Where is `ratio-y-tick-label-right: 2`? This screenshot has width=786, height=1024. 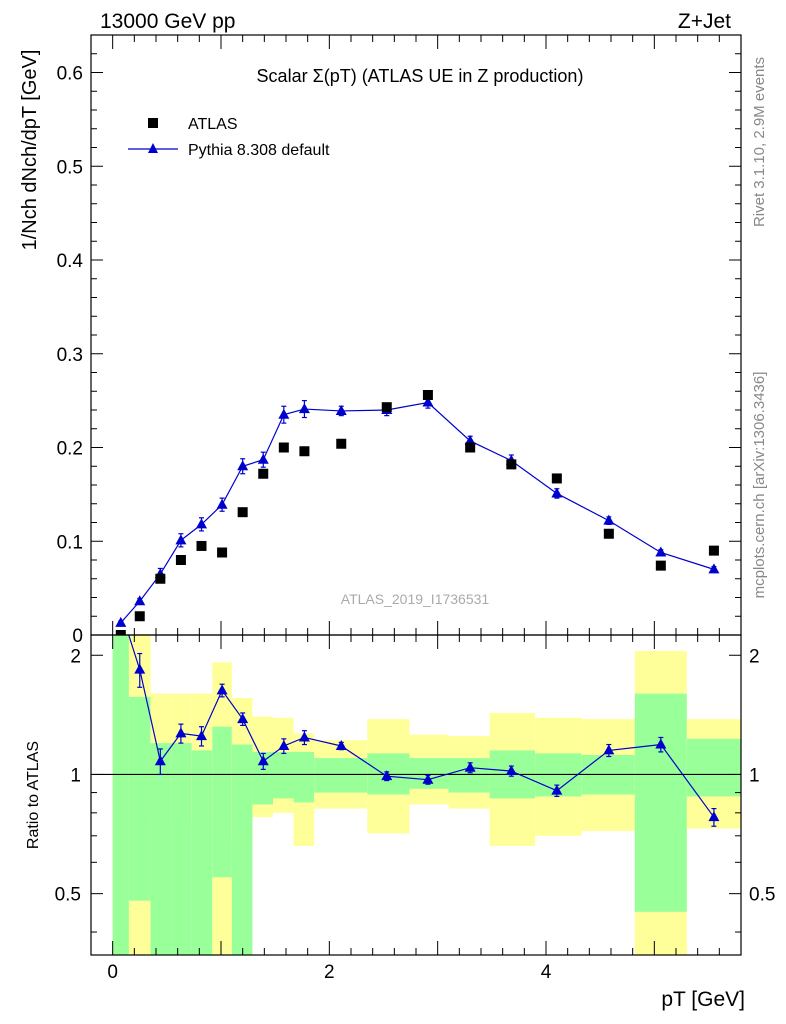
ratio-y-tick-label-right: 2 is located at coordinates (754, 656).